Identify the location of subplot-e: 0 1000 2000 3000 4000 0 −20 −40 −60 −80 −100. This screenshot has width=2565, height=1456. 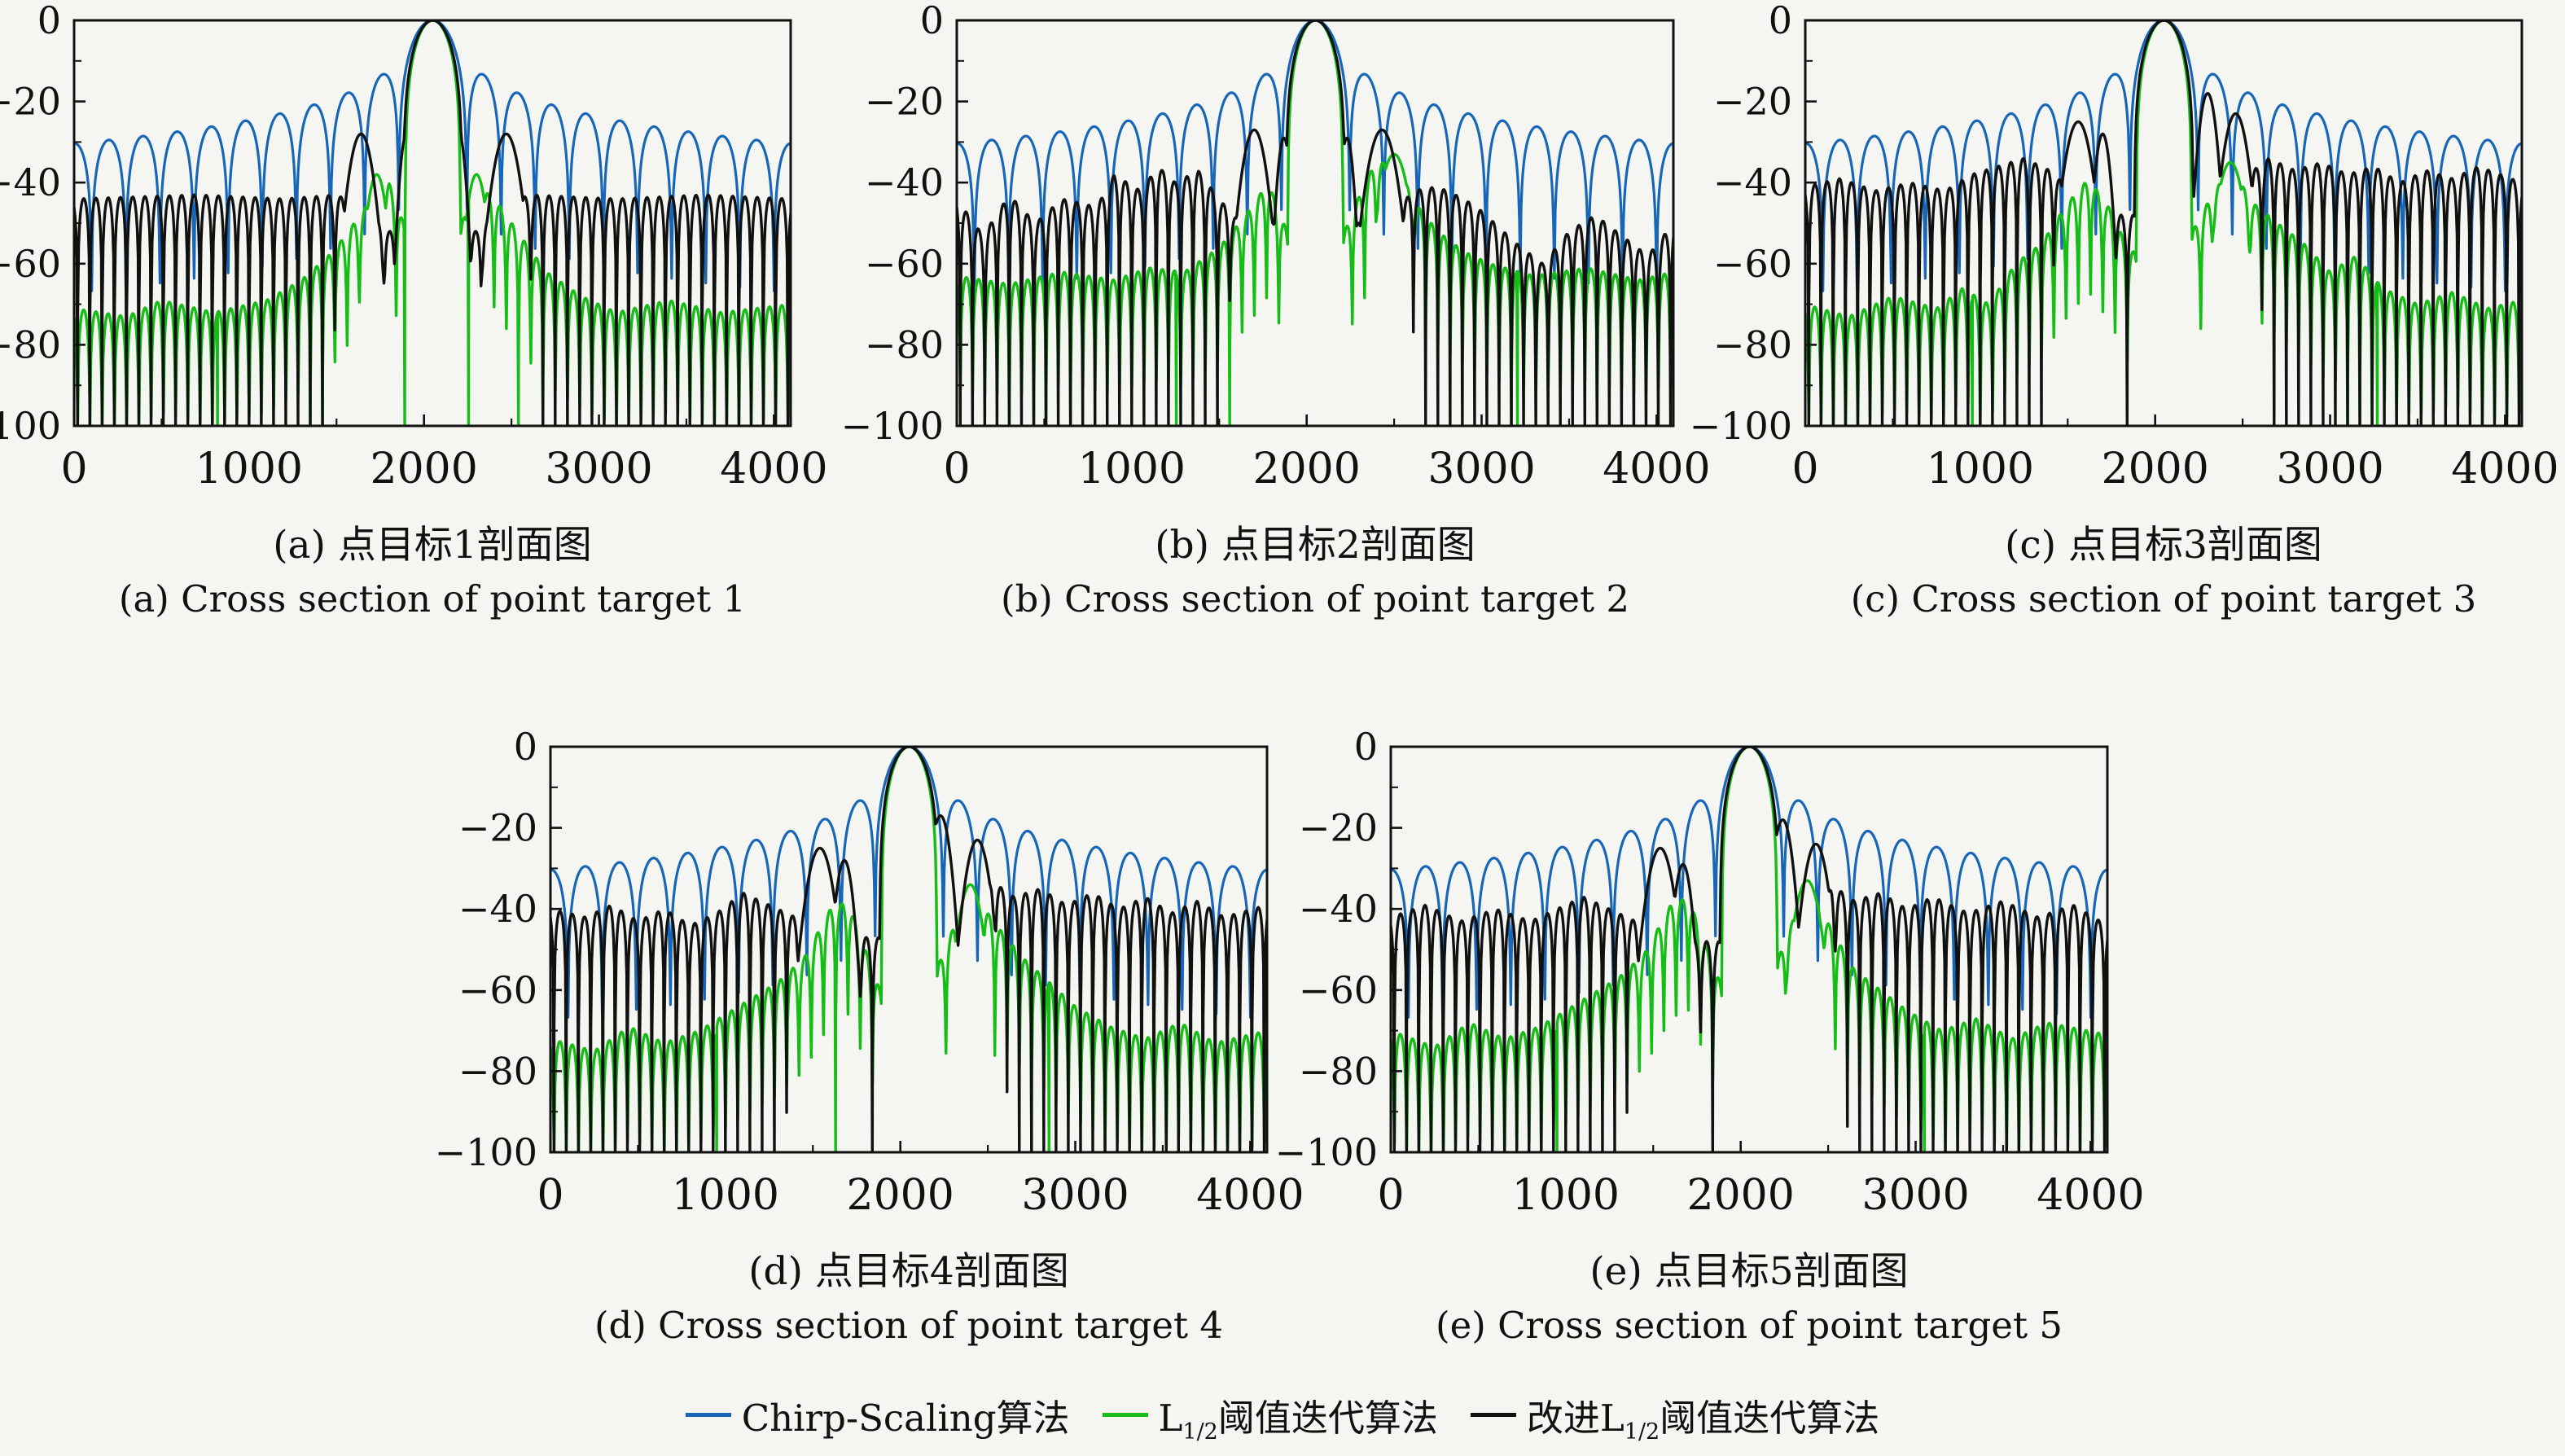
(1711, 980).